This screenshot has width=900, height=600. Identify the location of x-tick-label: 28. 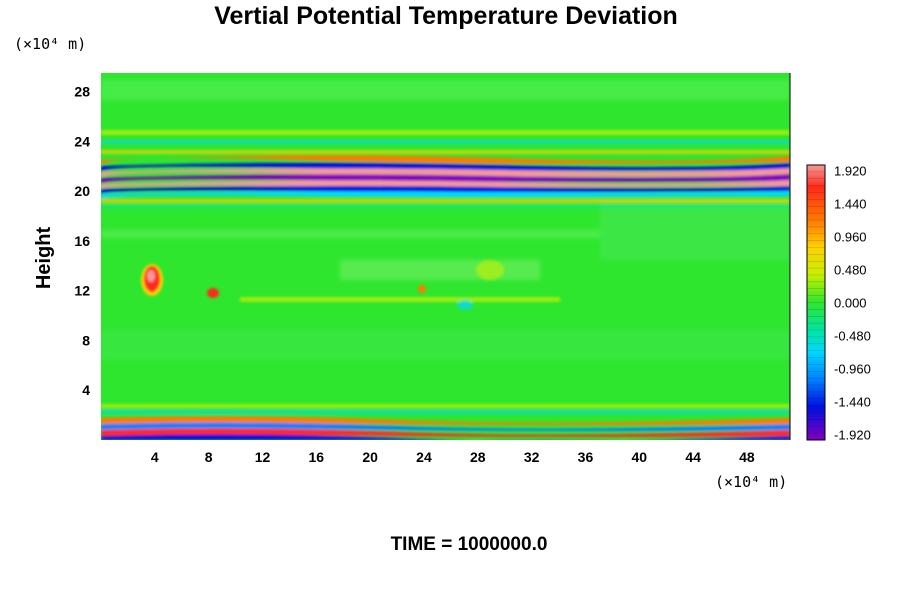
(478, 457).